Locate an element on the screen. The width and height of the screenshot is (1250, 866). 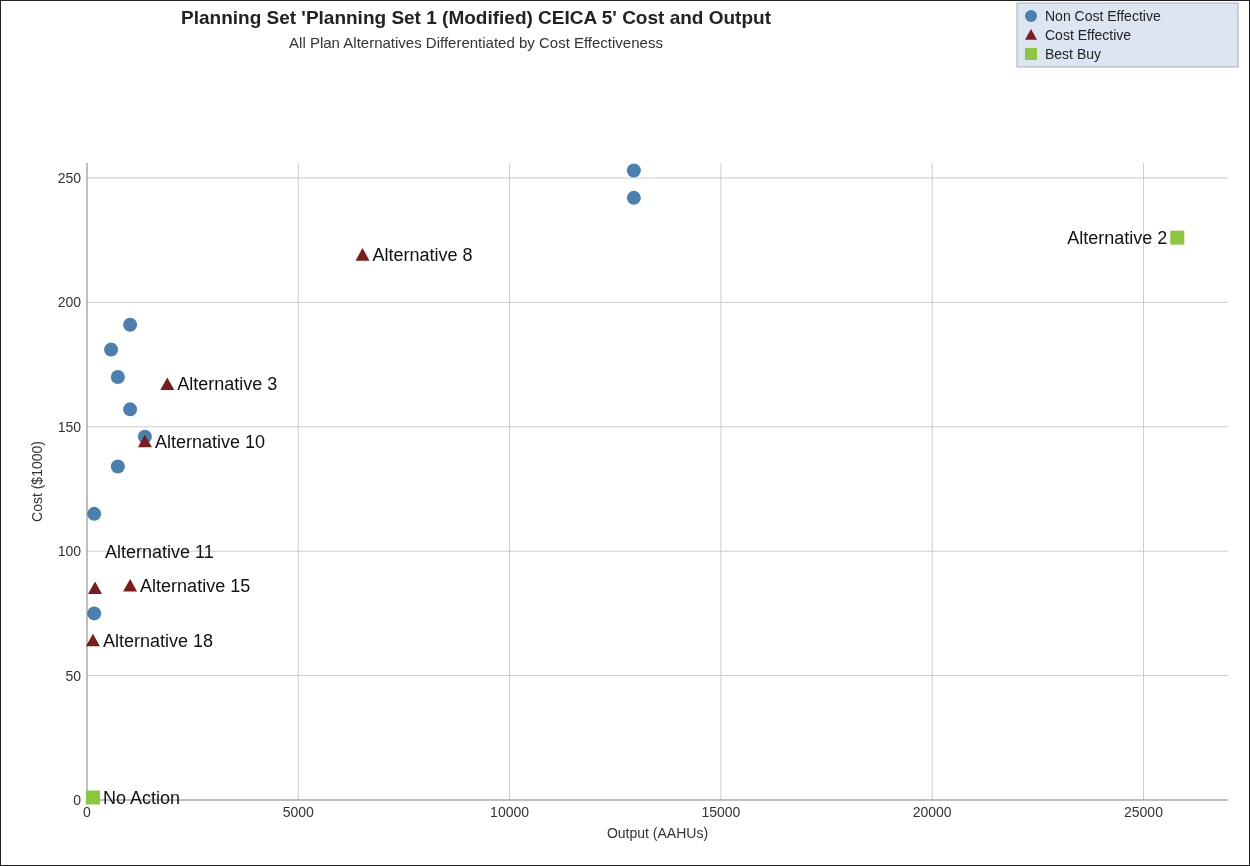
y-tick-label: 250 is located at coordinates (69, 177).